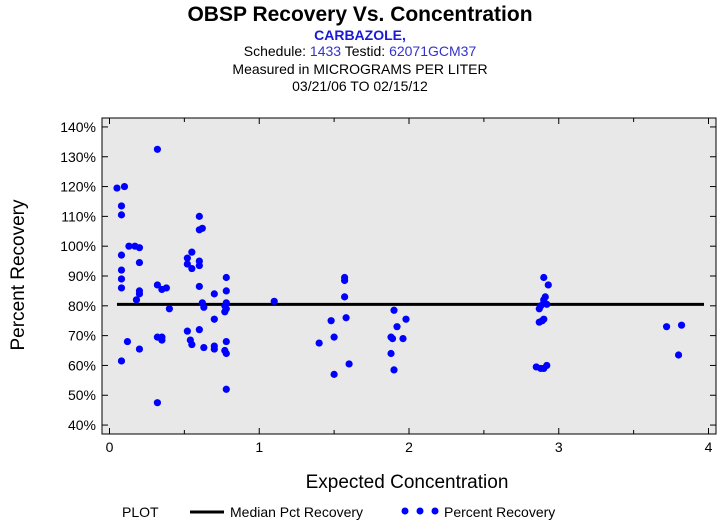 Image resolution: width=720 pixels, height=528 pixels. I want to click on x-tick-label: 1, so click(259, 447).